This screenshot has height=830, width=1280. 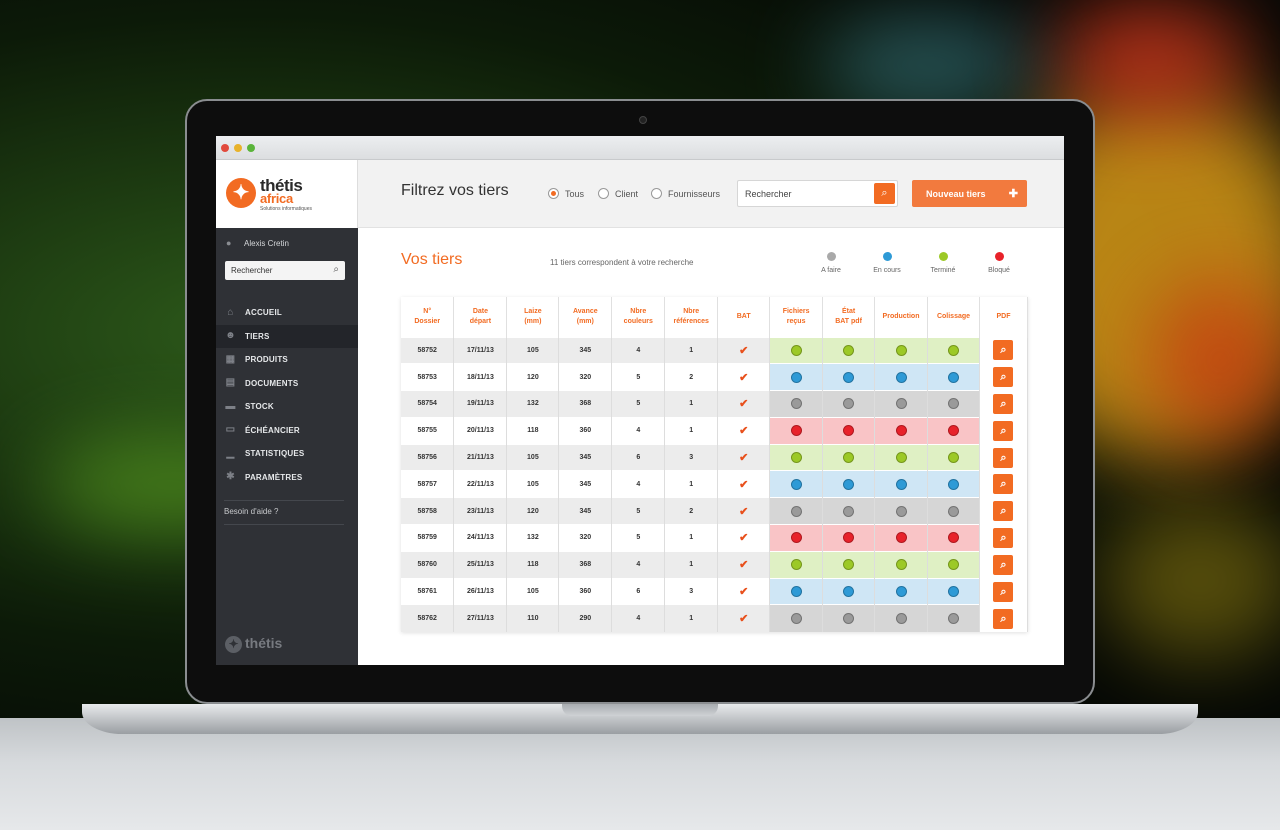 What do you see at coordinates (585, 618) in the screenshot?
I see `cell-avance: 290` at bounding box center [585, 618].